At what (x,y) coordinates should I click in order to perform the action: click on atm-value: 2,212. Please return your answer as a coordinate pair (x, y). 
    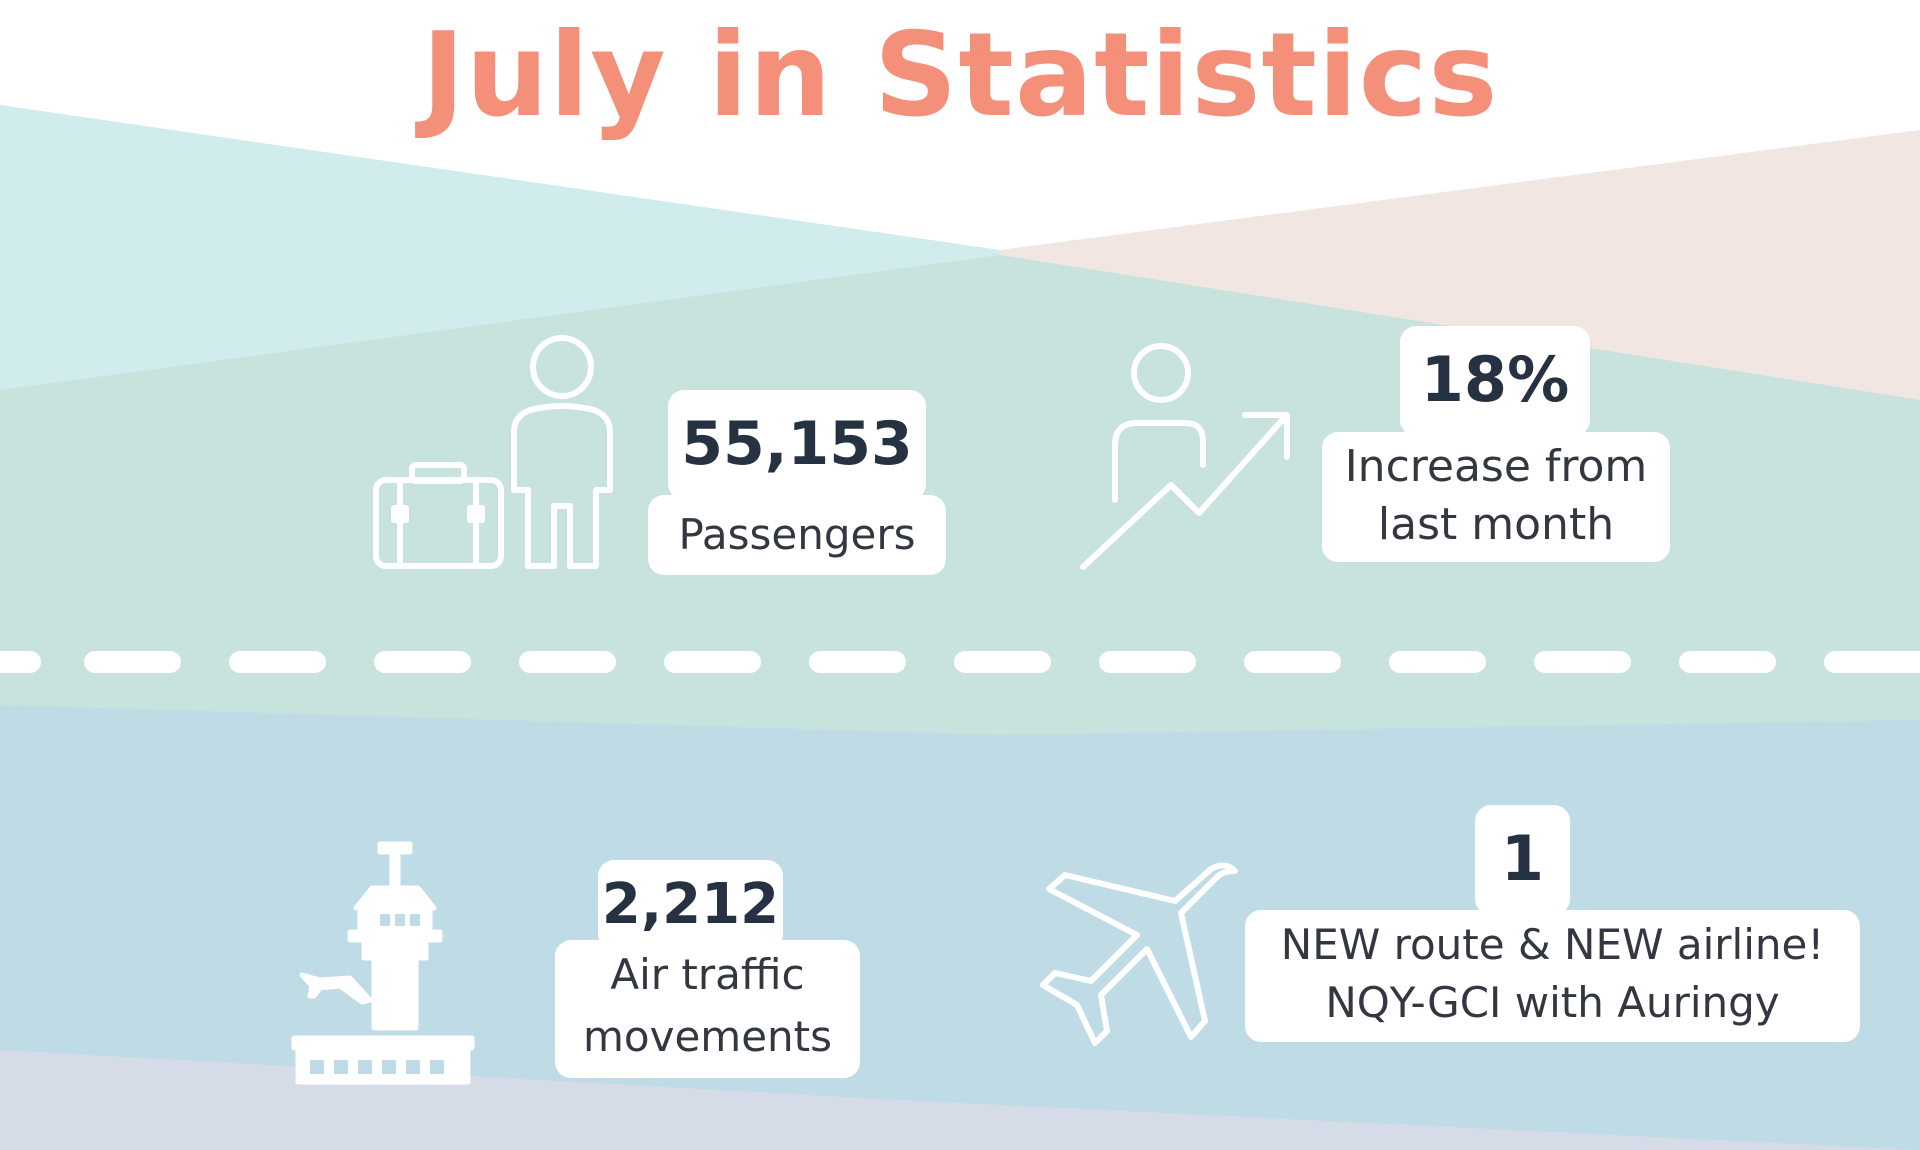
    Looking at the image, I should click on (690, 904).